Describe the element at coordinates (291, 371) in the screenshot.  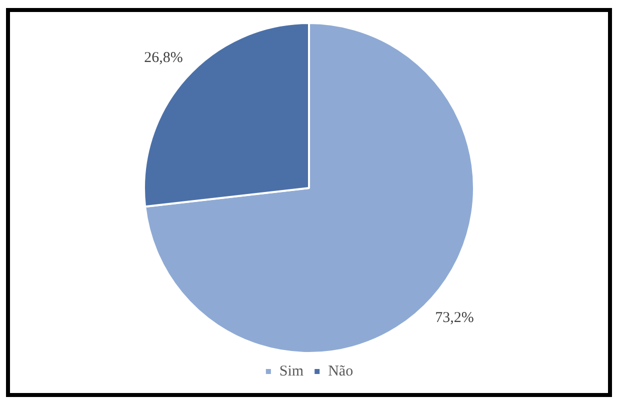
I see `legend-label: Sim` at that location.